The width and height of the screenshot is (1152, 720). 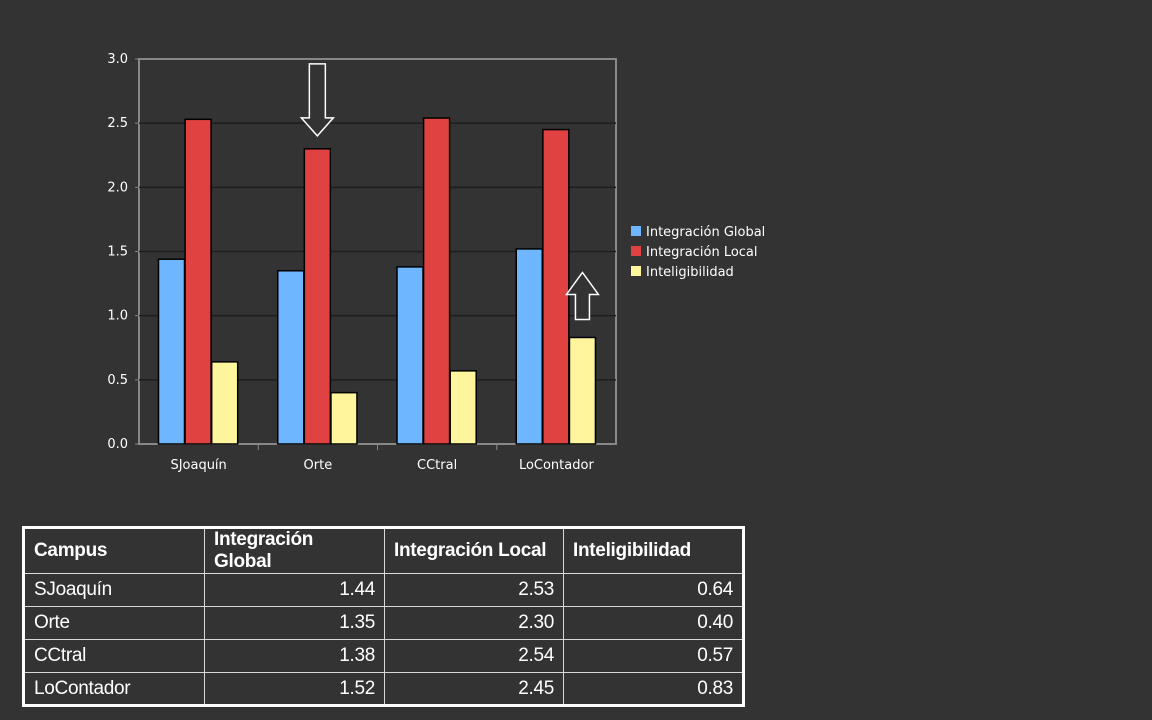 I want to click on x-tick-label: LoContador, so click(x=557, y=465).